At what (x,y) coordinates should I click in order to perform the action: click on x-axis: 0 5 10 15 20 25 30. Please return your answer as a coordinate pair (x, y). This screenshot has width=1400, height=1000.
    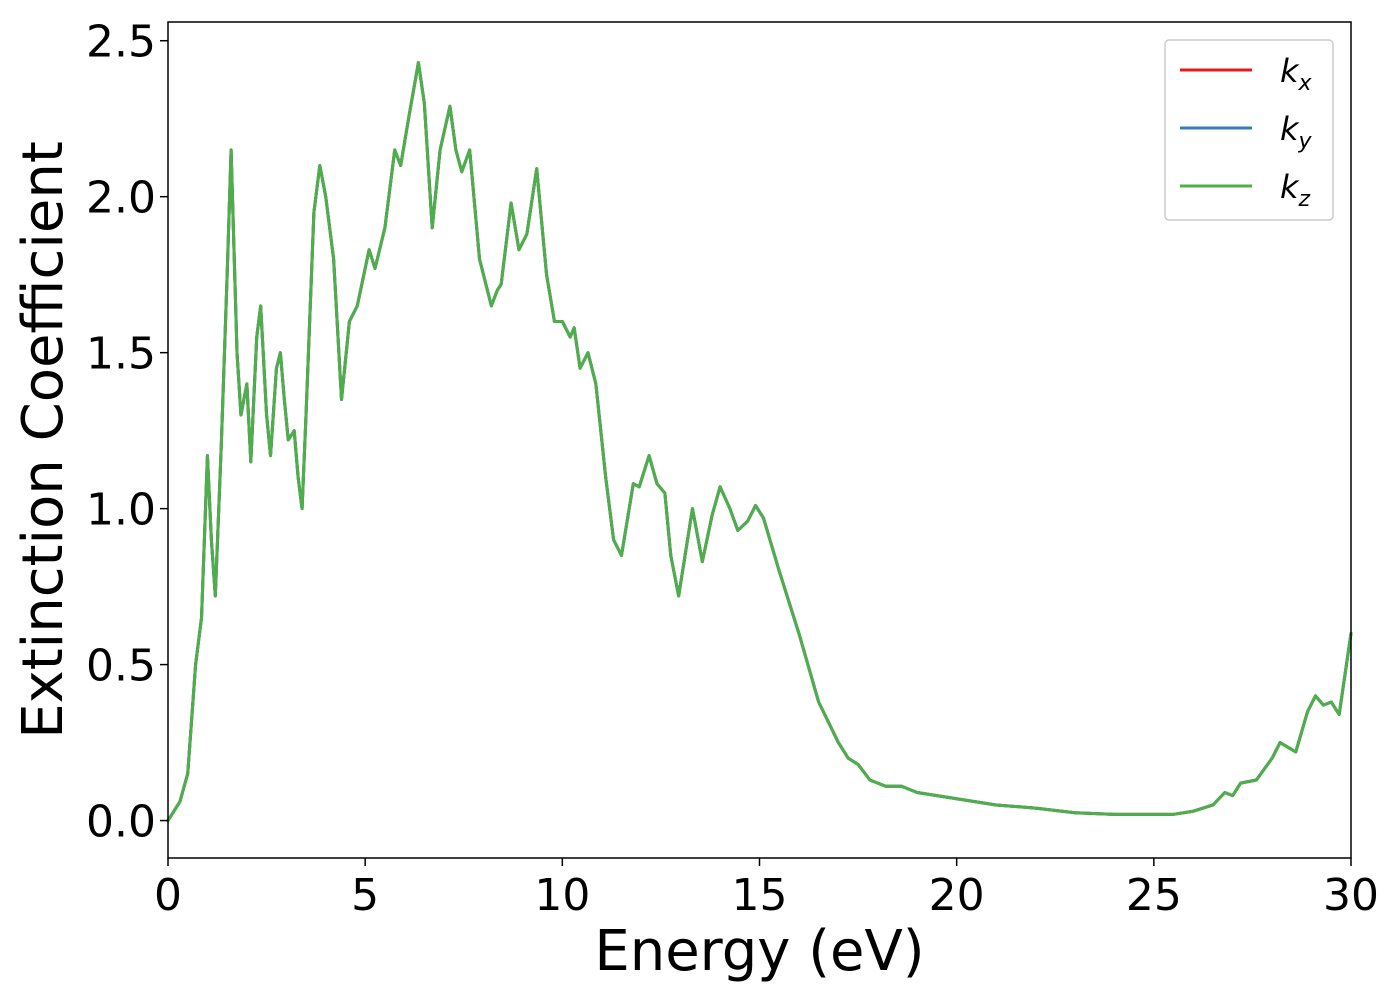
    Looking at the image, I should click on (766, 889).